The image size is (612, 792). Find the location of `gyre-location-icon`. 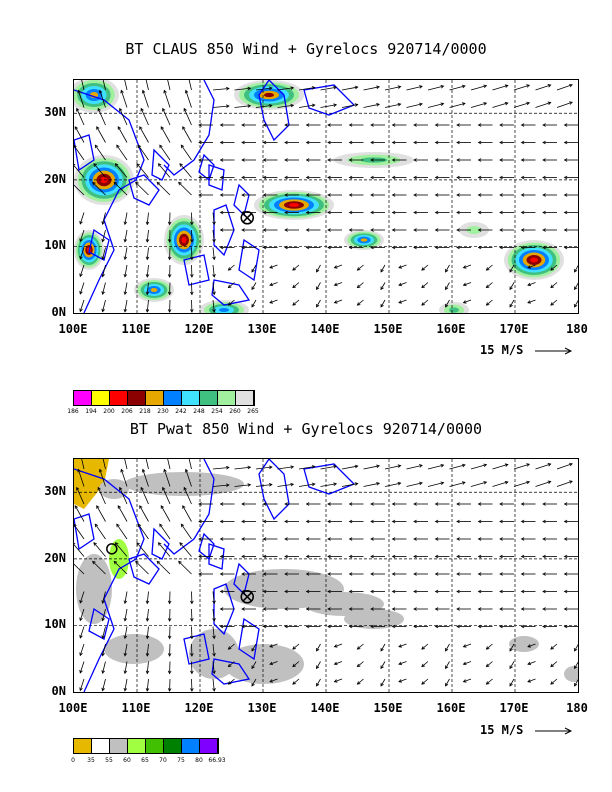

gyre-location-icon is located at coordinates (247, 218).